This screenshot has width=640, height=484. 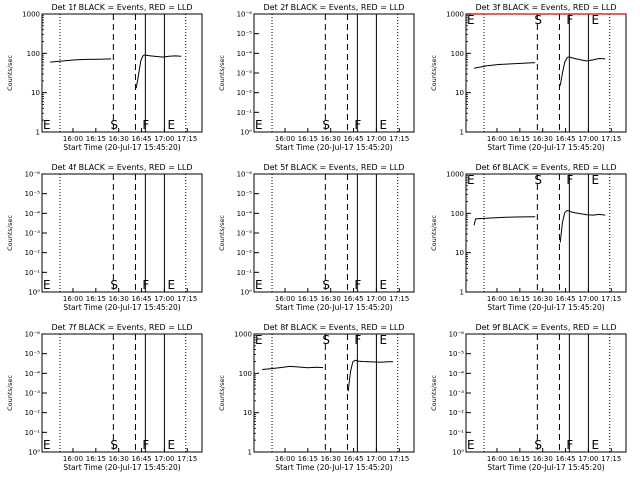 I want to click on plot-4-marker-S: S, so click(x=114, y=285).